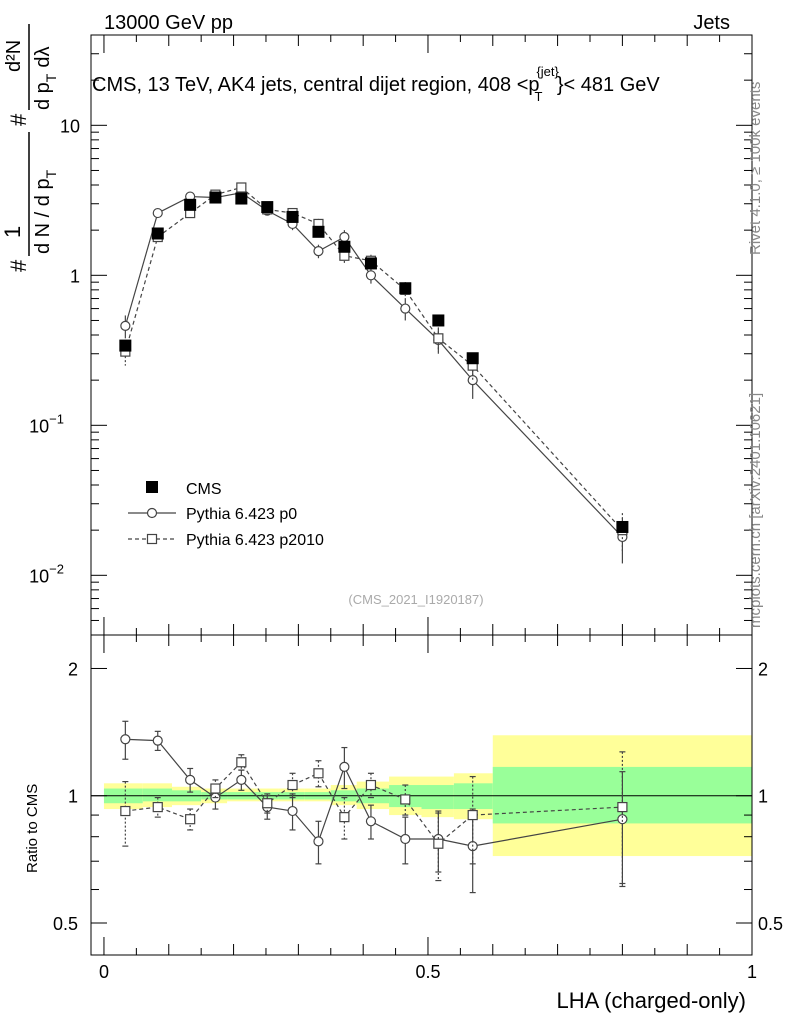 This screenshot has width=786, height=1024. I want to click on ratio-line-p0, so click(374, 792).